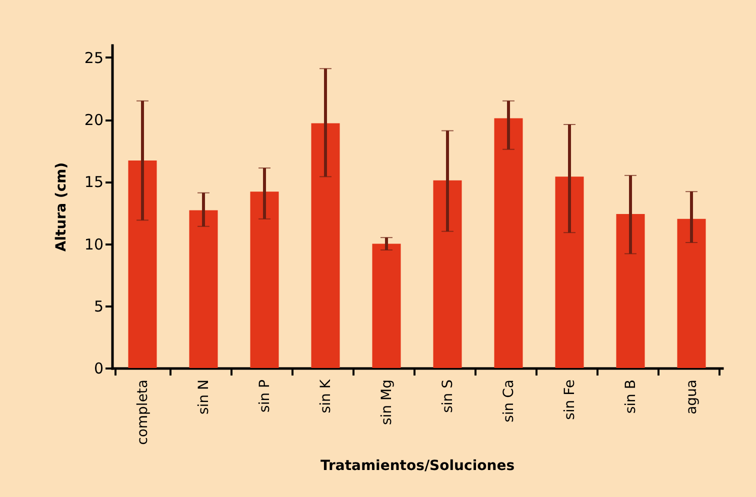 This screenshot has height=497, width=756. Describe the element at coordinates (99, 369) in the screenshot. I see `y-tick-label: 0` at that location.